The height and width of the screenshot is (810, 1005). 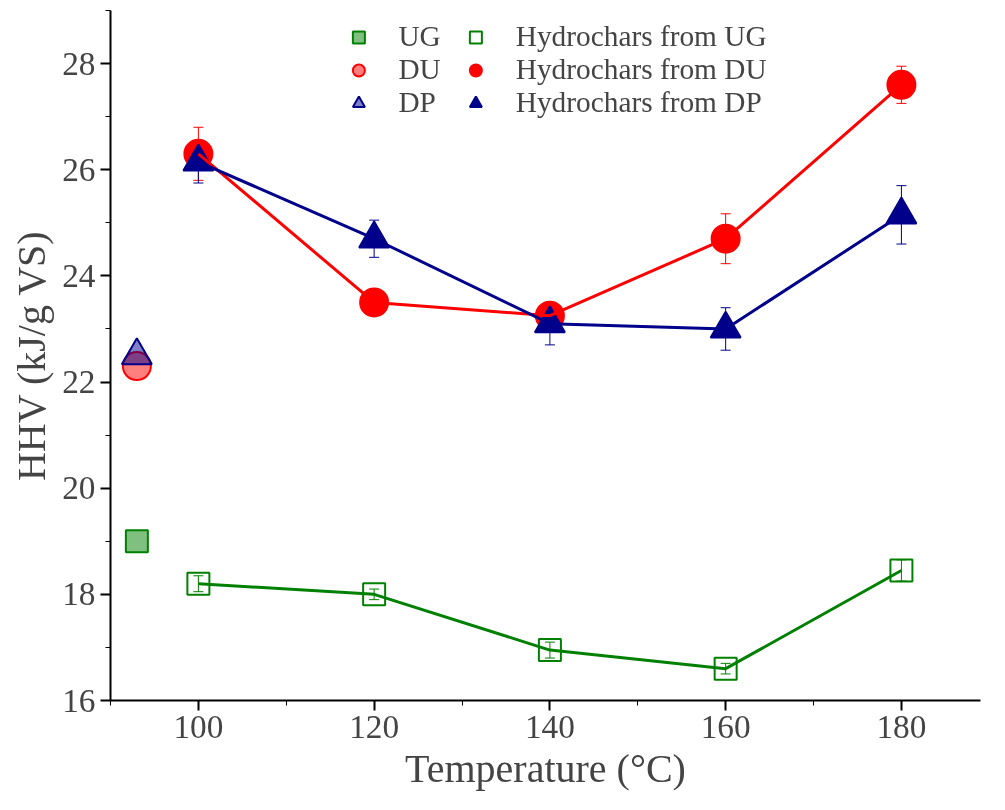 I want to click on legend-label: Hydrochars from DU, so click(x=641, y=69).